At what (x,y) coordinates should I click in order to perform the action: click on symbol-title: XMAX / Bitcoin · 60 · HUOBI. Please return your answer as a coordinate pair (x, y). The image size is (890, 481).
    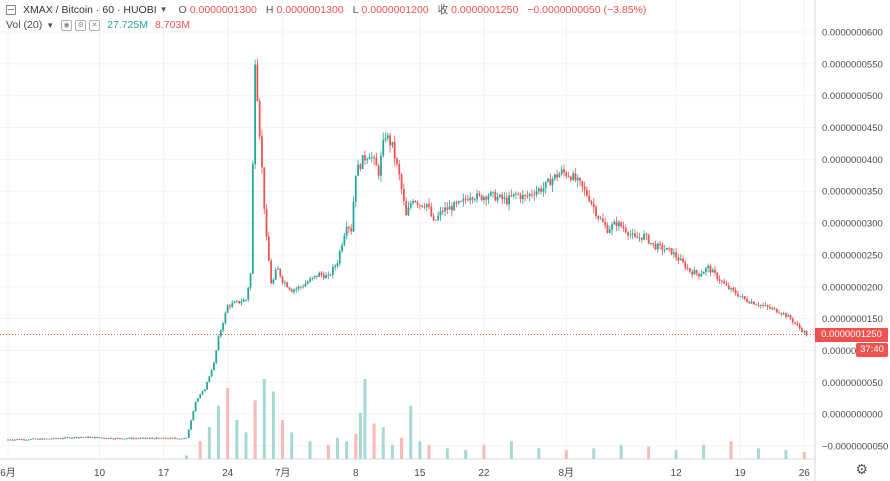
    Looking at the image, I should click on (90, 9).